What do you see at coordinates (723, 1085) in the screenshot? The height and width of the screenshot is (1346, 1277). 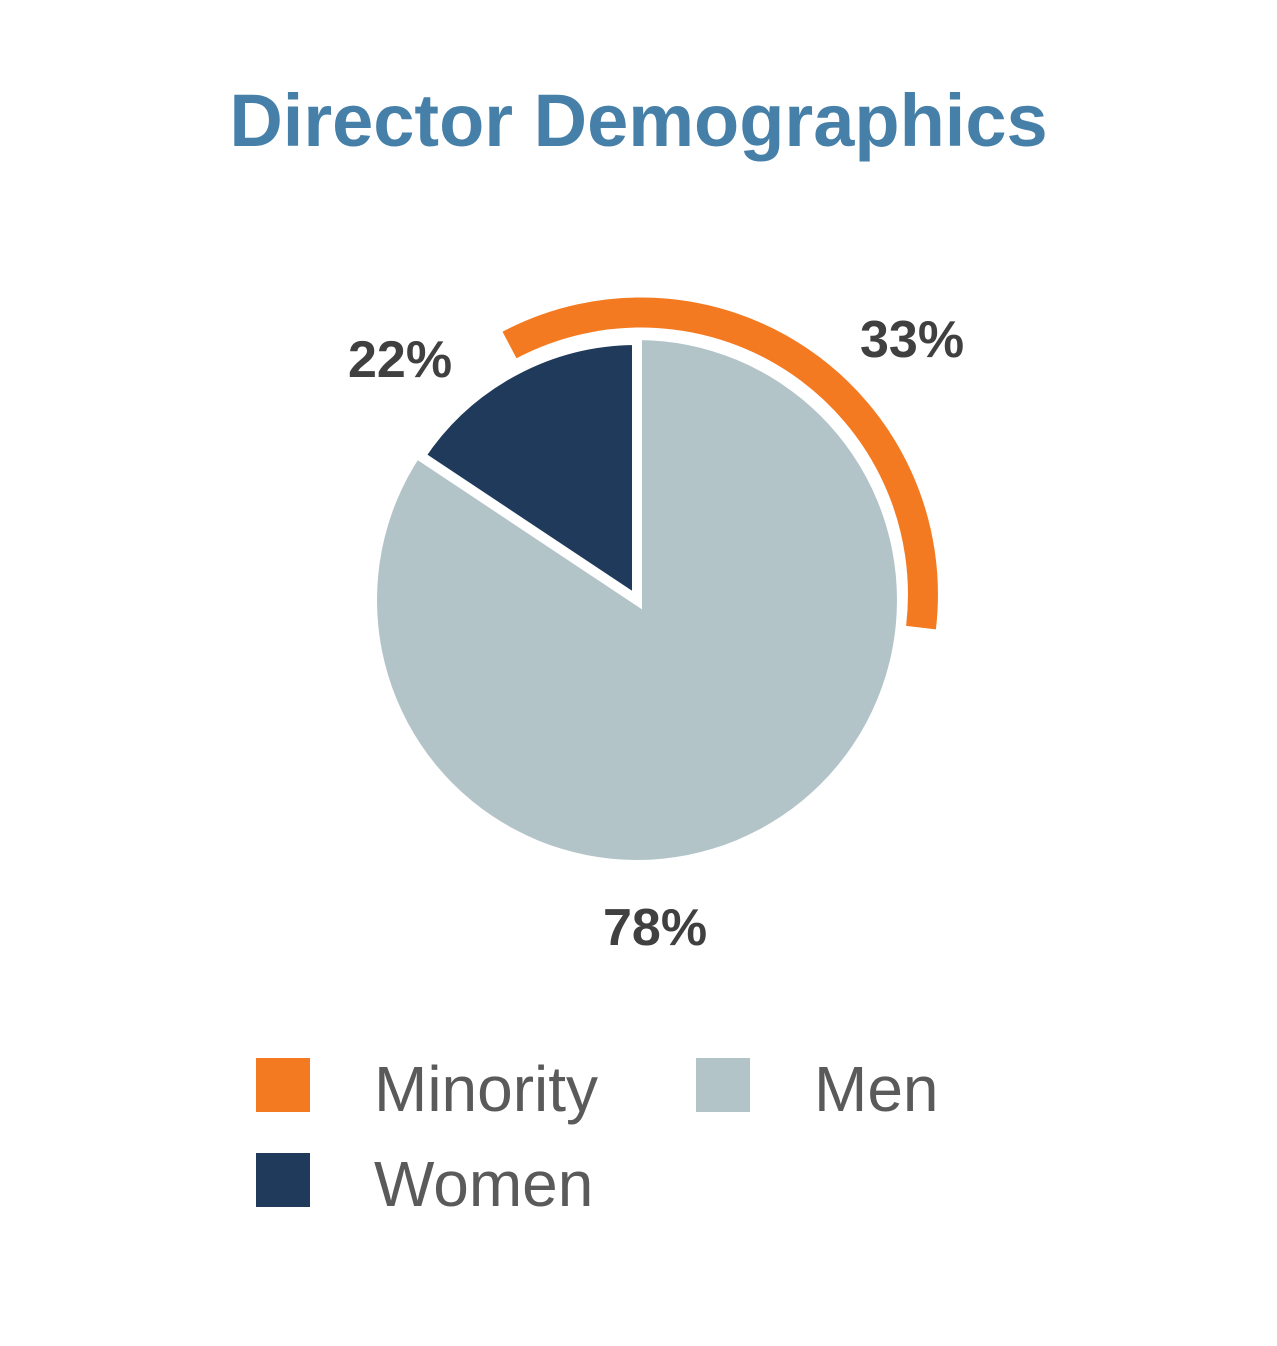 I see `legend-swatch-men` at bounding box center [723, 1085].